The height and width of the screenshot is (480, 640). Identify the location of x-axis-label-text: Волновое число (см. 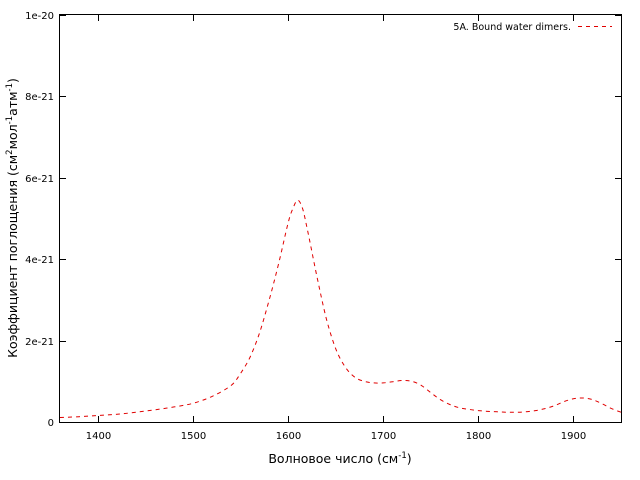
(333, 458).